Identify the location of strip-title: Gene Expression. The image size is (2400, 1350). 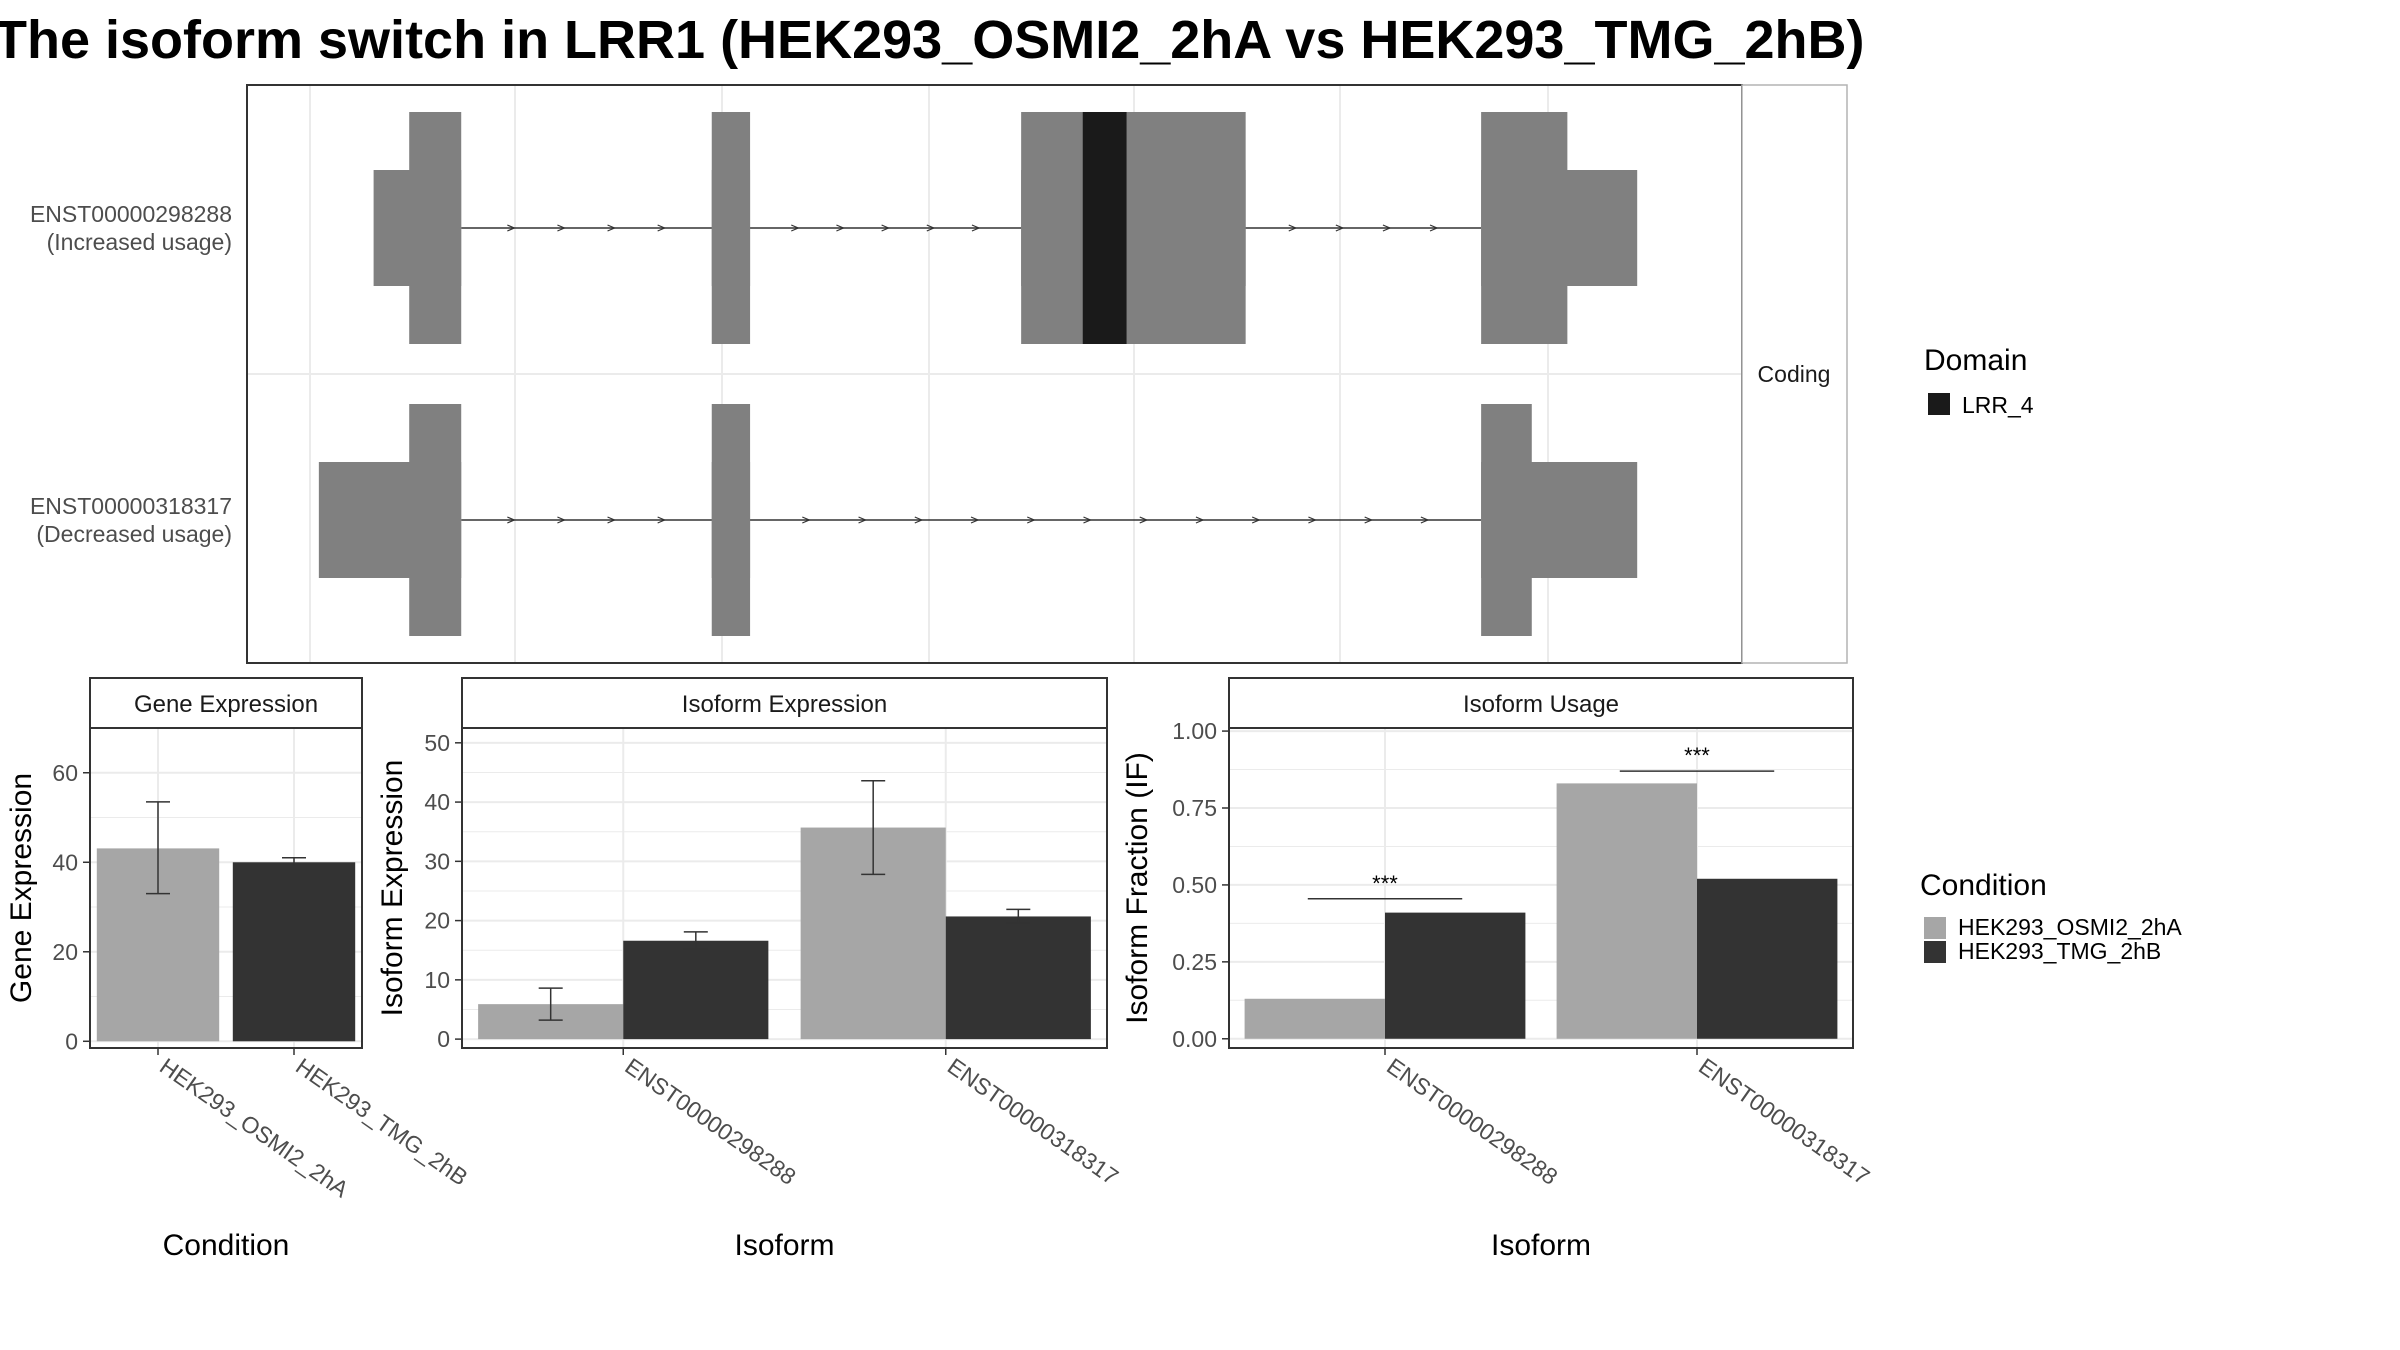
(226, 704).